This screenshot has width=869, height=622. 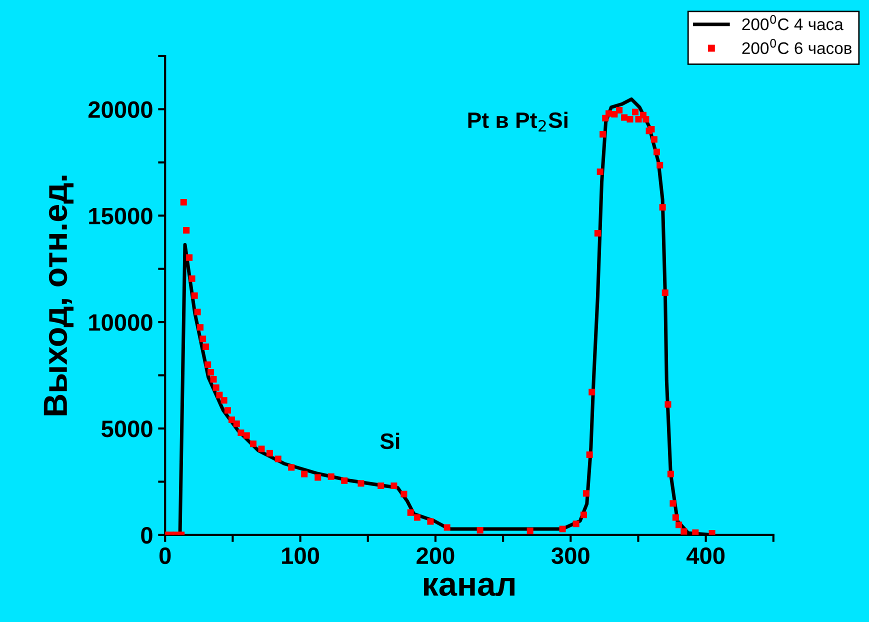 I want to click on y-tick-label: 15000, so click(x=120, y=216).